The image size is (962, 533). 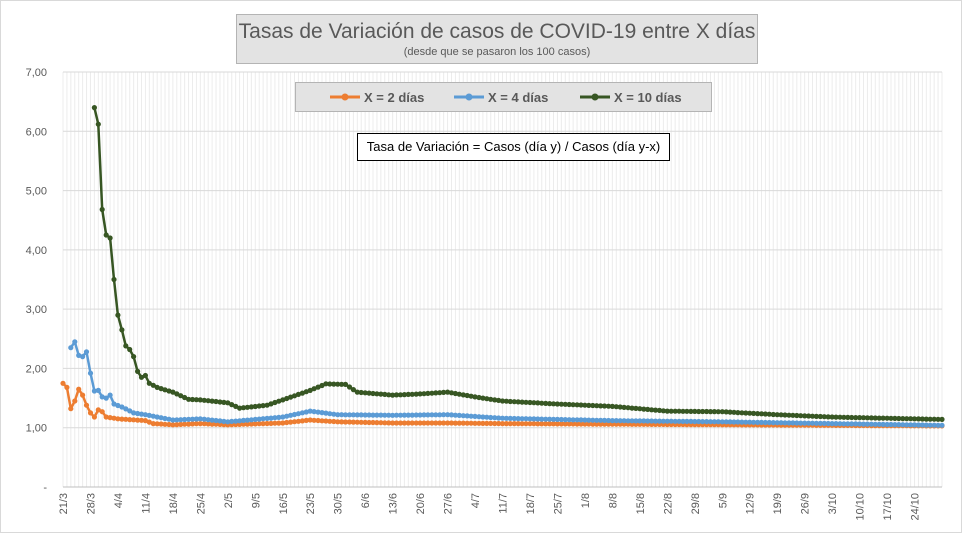 I want to click on x-tick-label: 12/9, so click(x=751, y=503).